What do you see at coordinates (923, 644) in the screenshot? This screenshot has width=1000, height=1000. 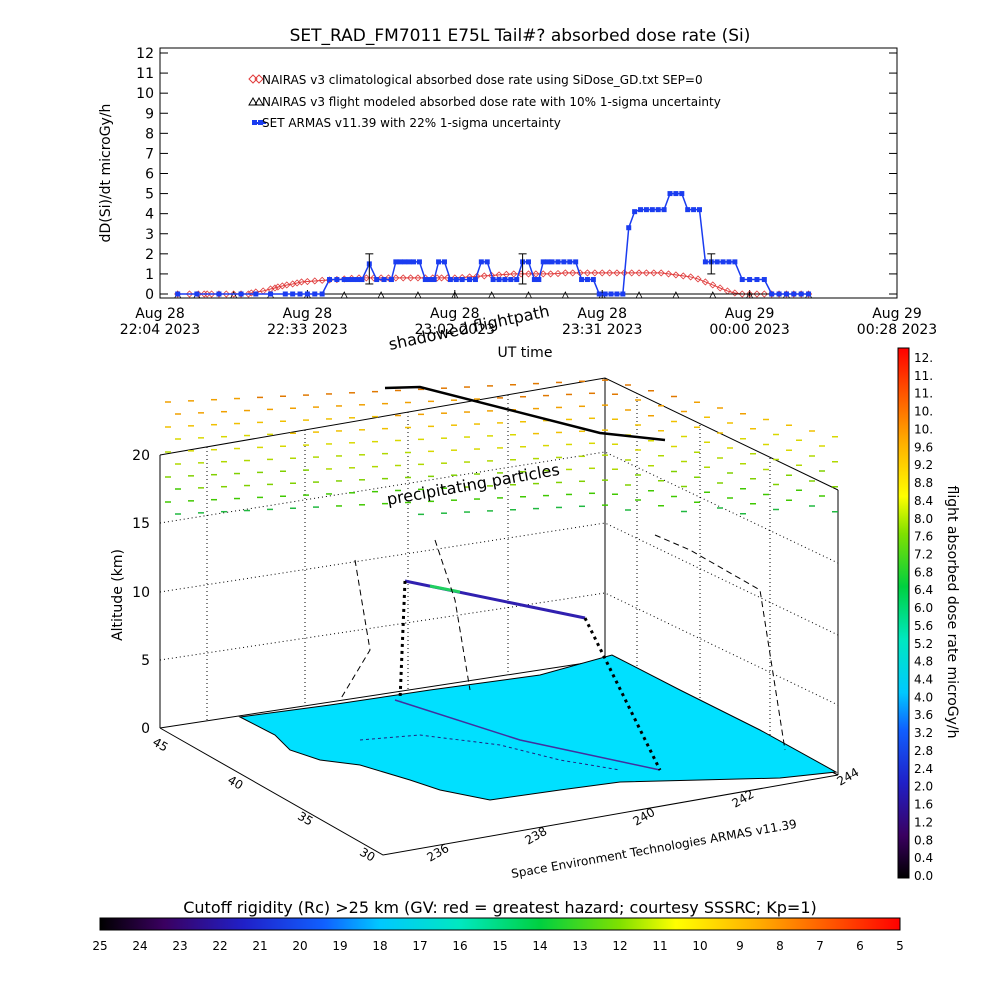 I see `colorbar-tick-label: 5.2` at bounding box center [923, 644].